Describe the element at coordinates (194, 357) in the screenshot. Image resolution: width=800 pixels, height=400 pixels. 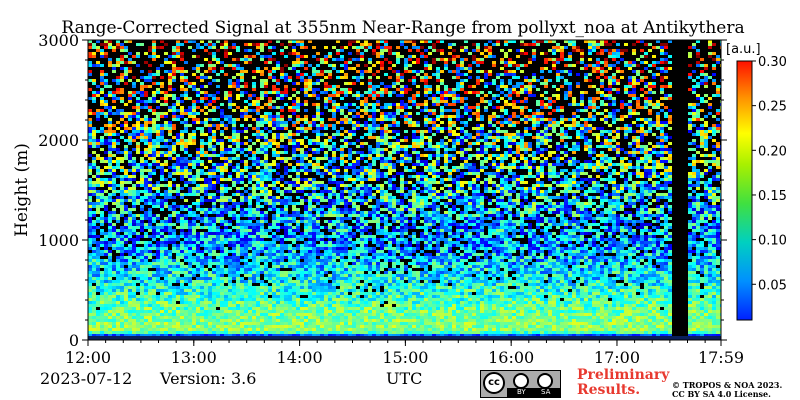
I see `x-tick-label: 13:00` at that location.